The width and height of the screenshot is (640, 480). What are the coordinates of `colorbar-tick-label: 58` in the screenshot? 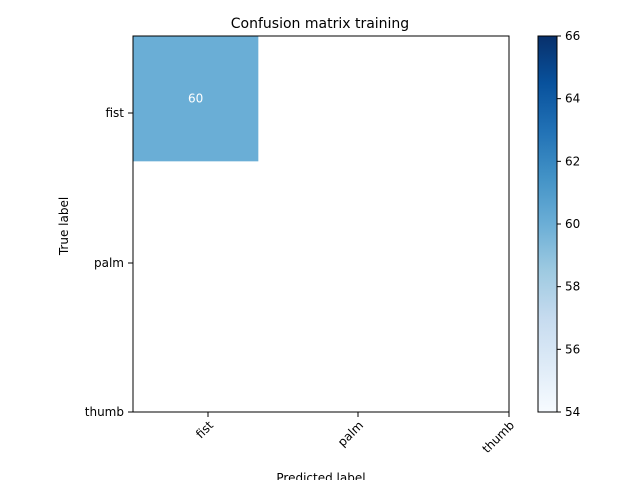 It's located at (572, 287).